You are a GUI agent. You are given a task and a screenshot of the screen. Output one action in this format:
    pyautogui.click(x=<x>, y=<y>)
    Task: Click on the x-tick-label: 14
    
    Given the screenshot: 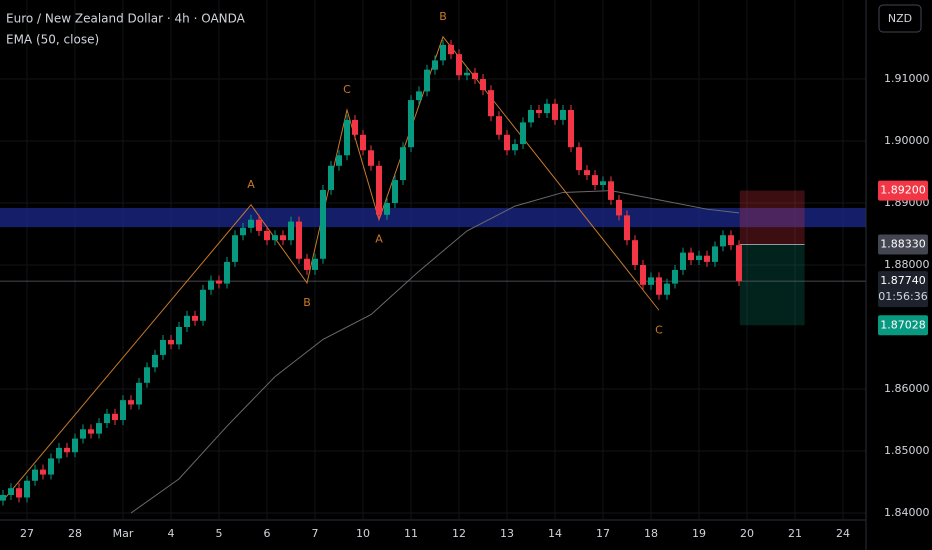 What is the action you would take?
    pyautogui.click(x=555, y=533)
    